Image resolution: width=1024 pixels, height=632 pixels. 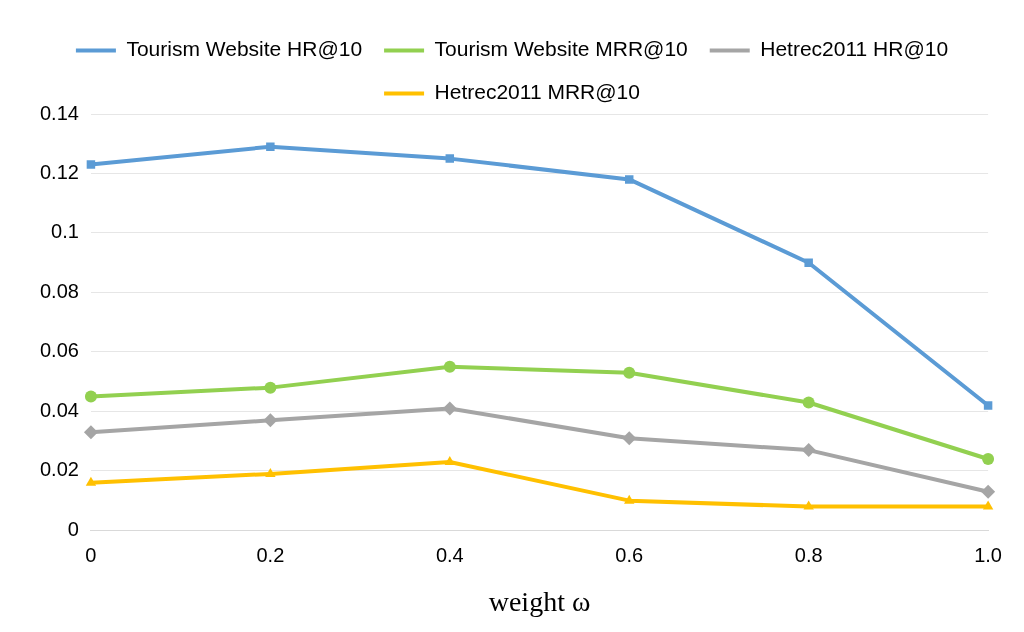 I want to click on legend-label: Tourism Website HR@10, so click(x=244, y=49).